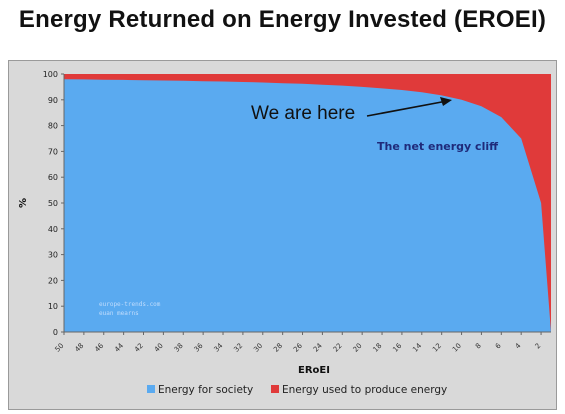 This screenshot has width=565, height=414. What do you see at coordinates (478, 346) in the screenshot?
I see `x-tick-label: 8` at bounding box center [478, 346].